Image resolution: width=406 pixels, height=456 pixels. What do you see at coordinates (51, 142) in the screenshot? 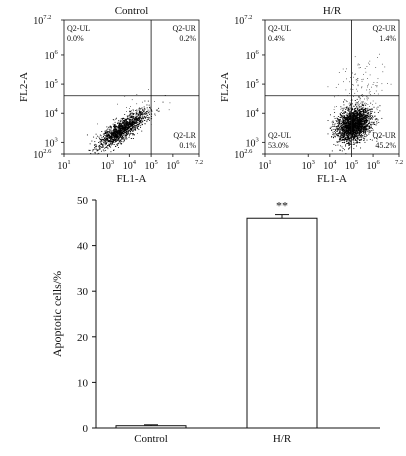
I see `y-tick-label: 103` at bounding box center [51, 142].